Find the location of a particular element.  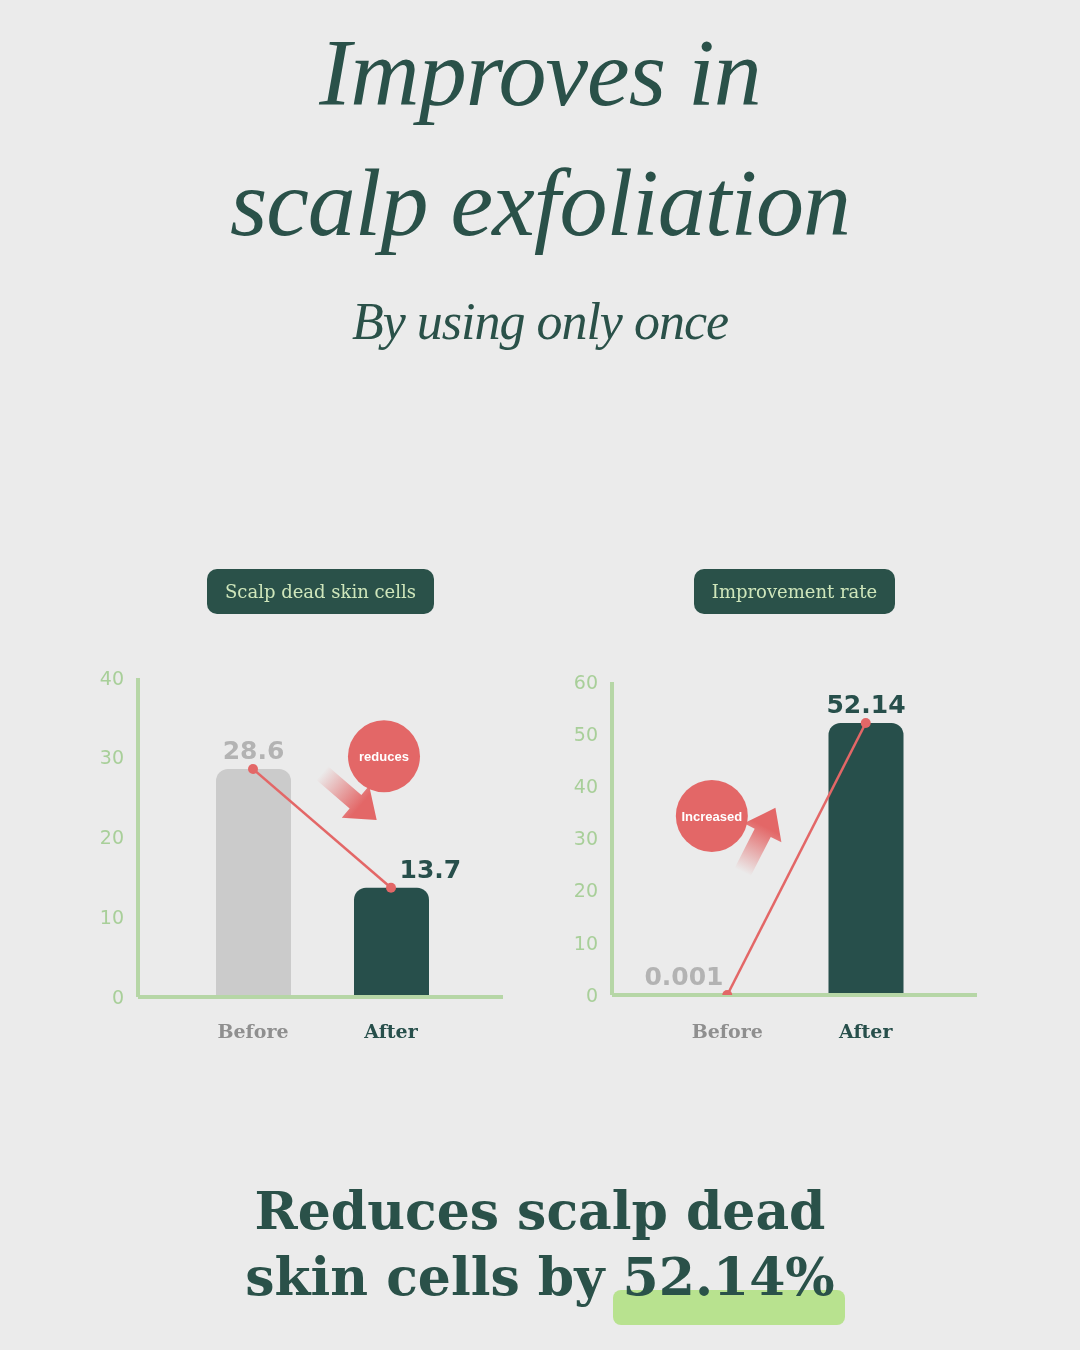

annotation: Increased is located at coordinates (712, 816).